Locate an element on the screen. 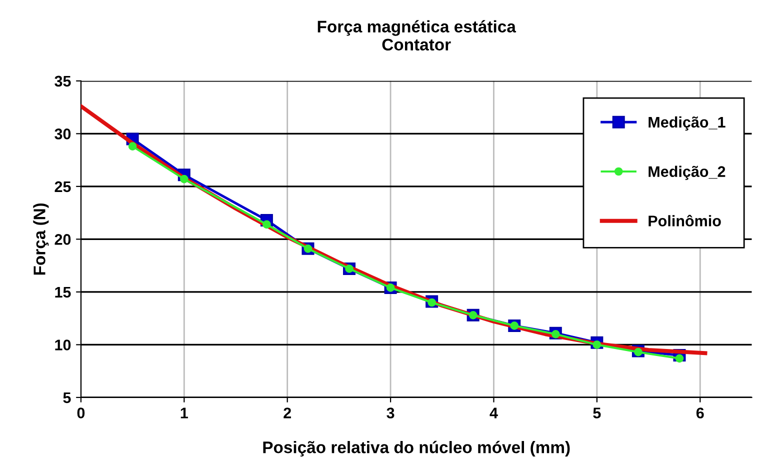 This screenshot has width=771, height=476. x-axis-title: Posição relativa do núcleo móvel (mm) is located at coordinates (416, 448).